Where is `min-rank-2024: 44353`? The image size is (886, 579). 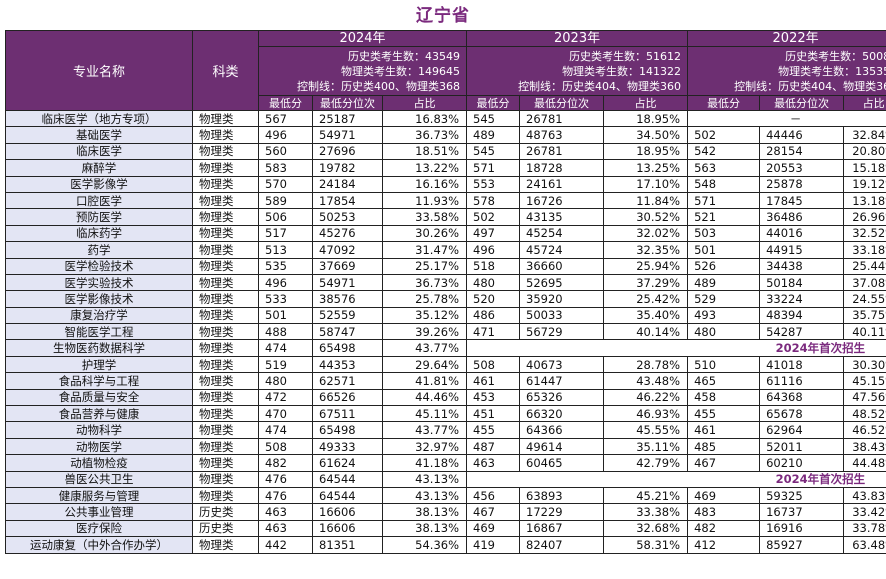
min-rank-2024: 44353 is located at coordinates (347, 364).